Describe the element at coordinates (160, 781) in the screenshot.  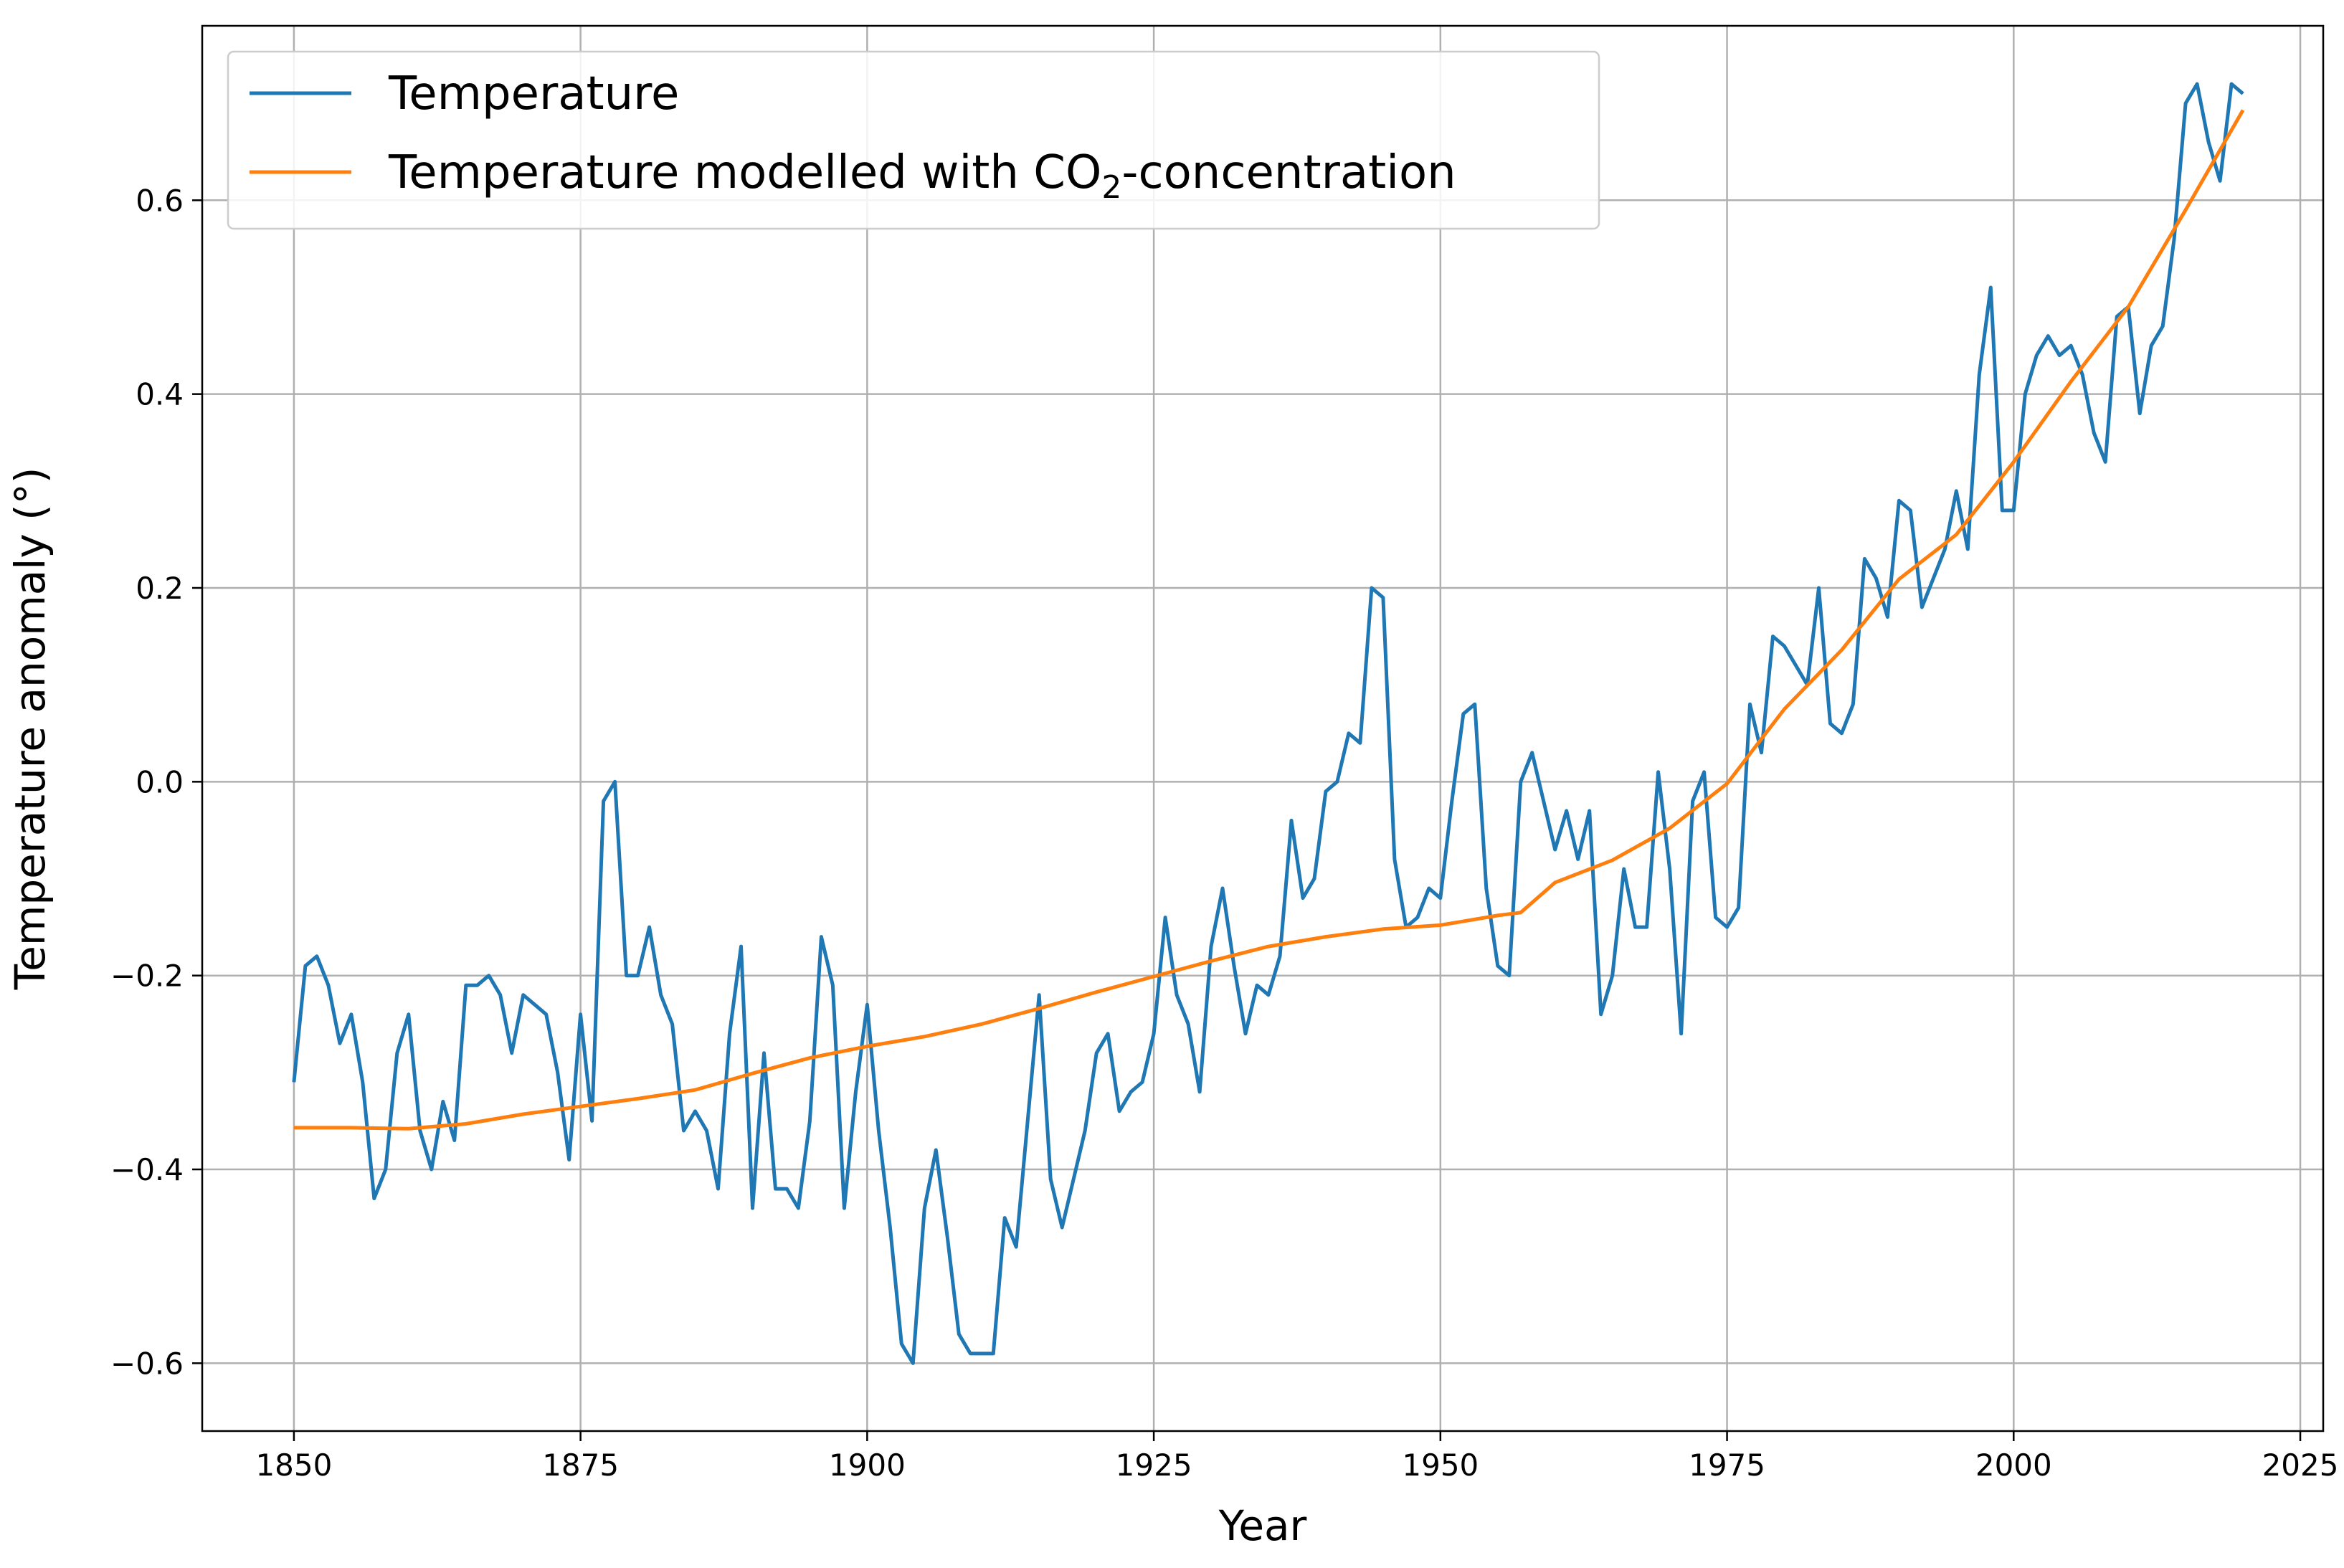
I see `y-tick-label: 0.0` at that location.